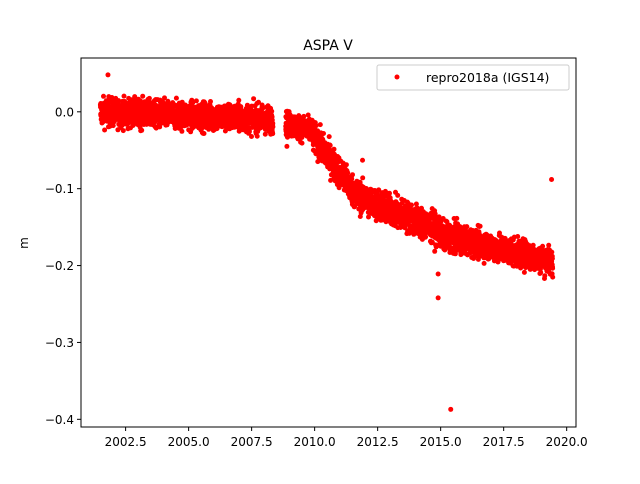 Image resolution: width=640 pixels, height=484 pixels. Describe the element at coordinates (59, 343) in the screenshot. I see `y-tick-label: −0.3` at that location.